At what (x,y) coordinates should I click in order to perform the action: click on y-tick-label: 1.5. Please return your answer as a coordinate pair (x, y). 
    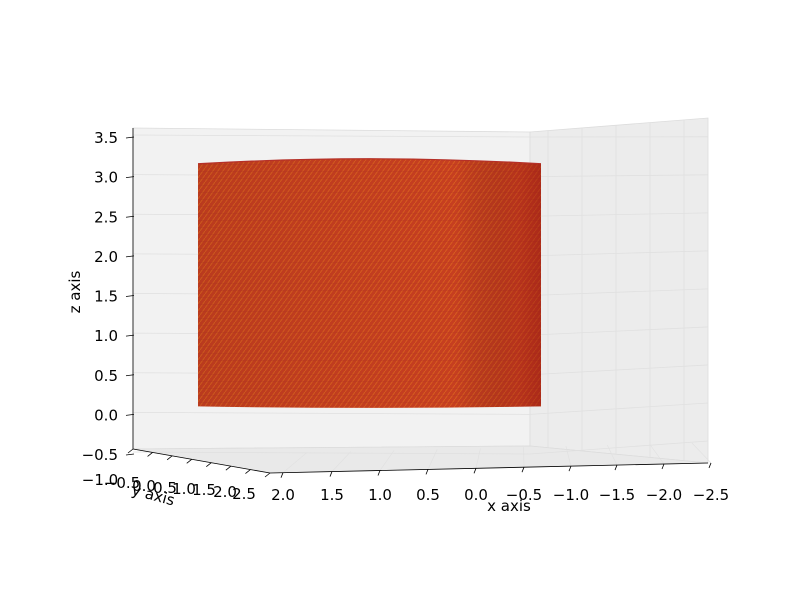
    Looking at the image, I should click on (204, 490).